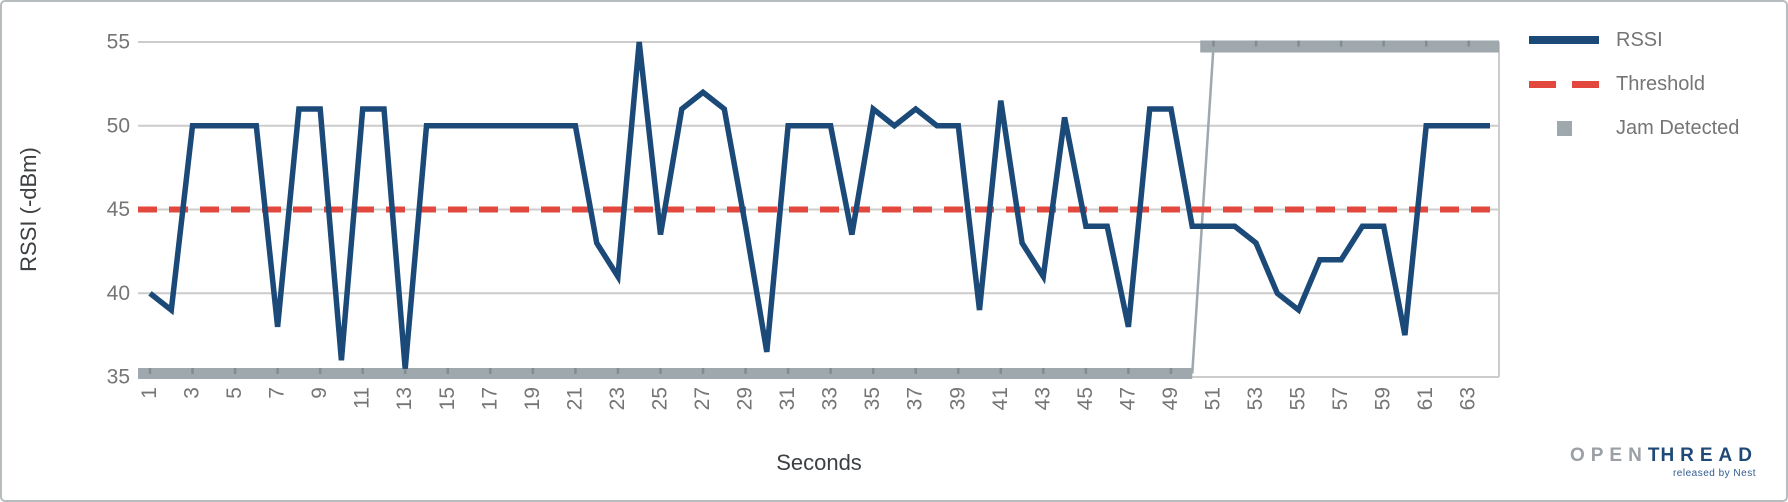 This screenshot has height=502, width=1788. I want to click on svg-text: 3, so click(192, 393).